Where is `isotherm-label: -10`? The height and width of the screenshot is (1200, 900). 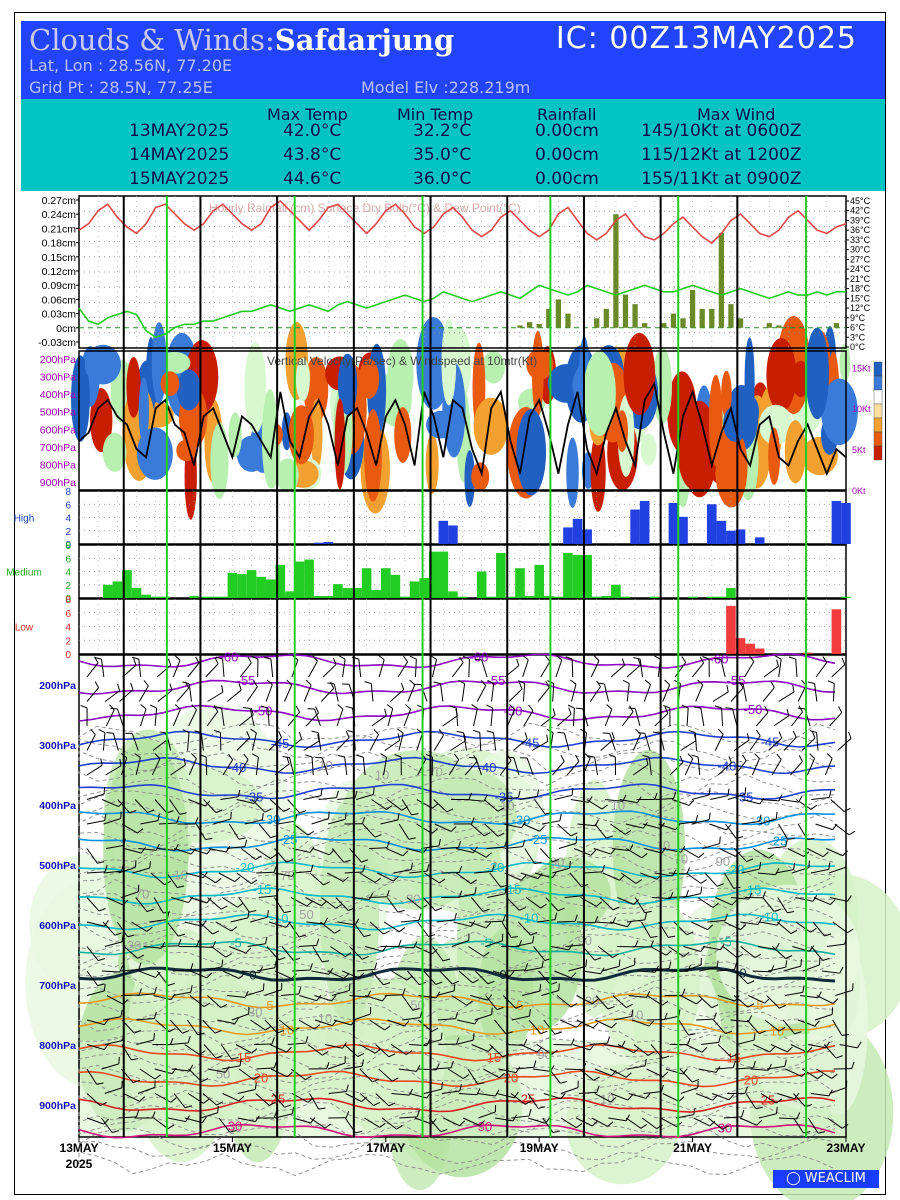
isotherm-label: -10 is located at coordinates (529, 918).